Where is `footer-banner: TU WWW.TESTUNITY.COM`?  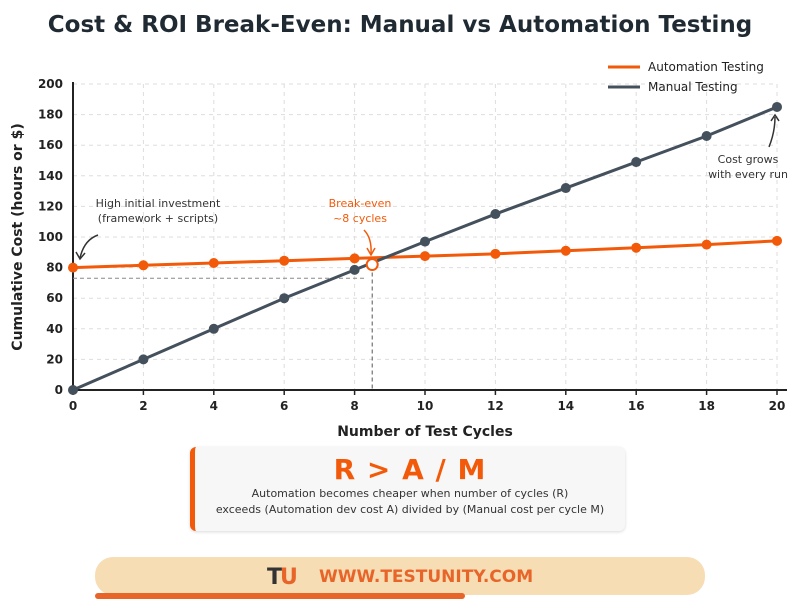
footer-banner: TU WWW.TESTUNITY.COM is located at coordinates (400, 576).